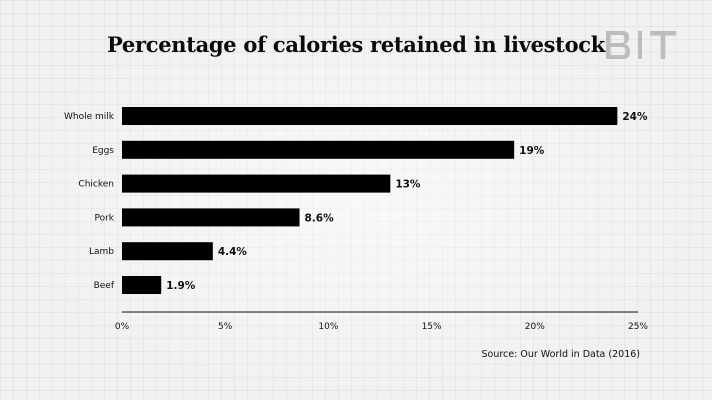  What do you see at coordinates (535, 327) in the screenshot?
I see `x-tick-label: 20%` at bounding box center [535, 327].